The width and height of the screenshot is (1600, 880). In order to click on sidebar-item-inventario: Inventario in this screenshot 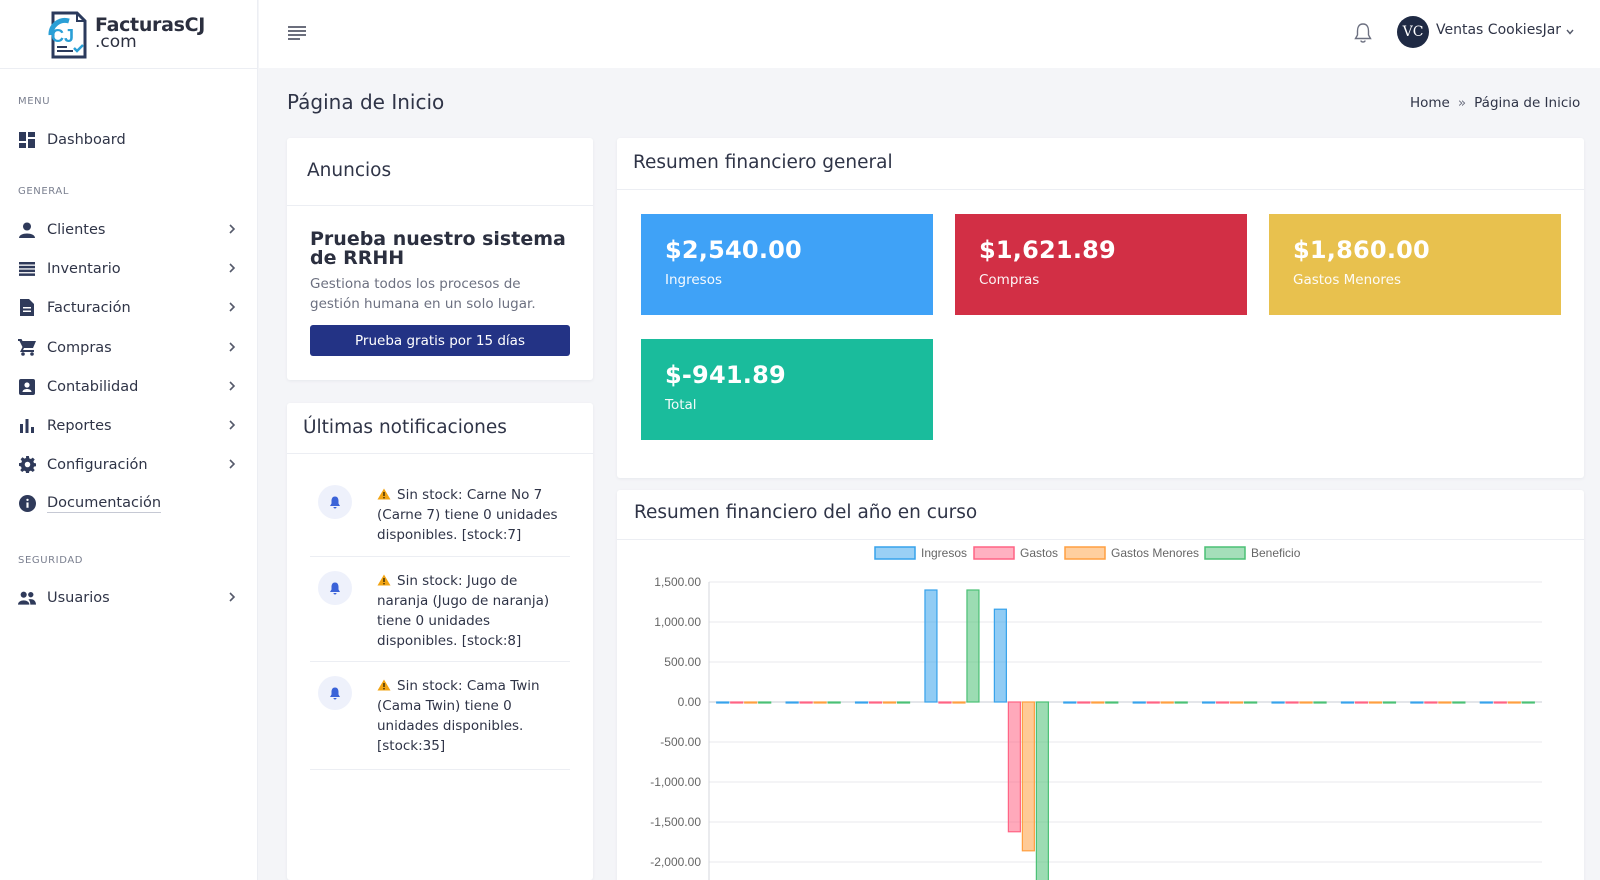, I will do `click(129, 268)`.